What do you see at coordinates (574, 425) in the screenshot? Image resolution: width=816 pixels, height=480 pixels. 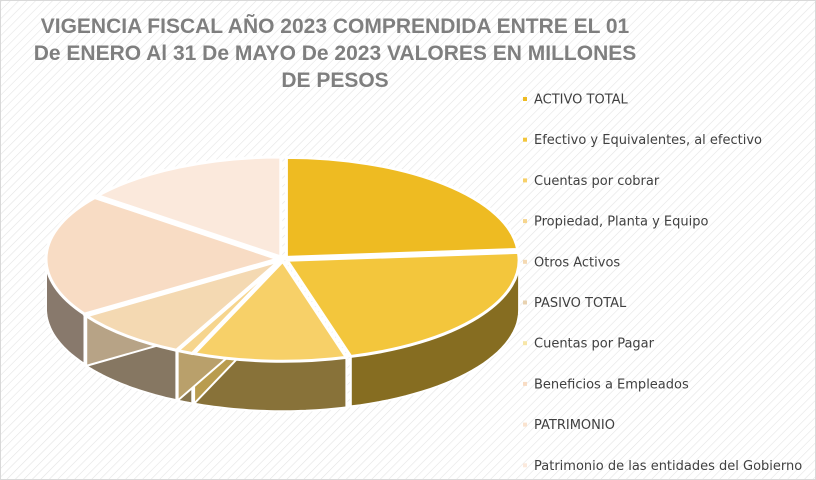 I see `legend-label: PATRIMONIO` at bounding box center [574, 425].